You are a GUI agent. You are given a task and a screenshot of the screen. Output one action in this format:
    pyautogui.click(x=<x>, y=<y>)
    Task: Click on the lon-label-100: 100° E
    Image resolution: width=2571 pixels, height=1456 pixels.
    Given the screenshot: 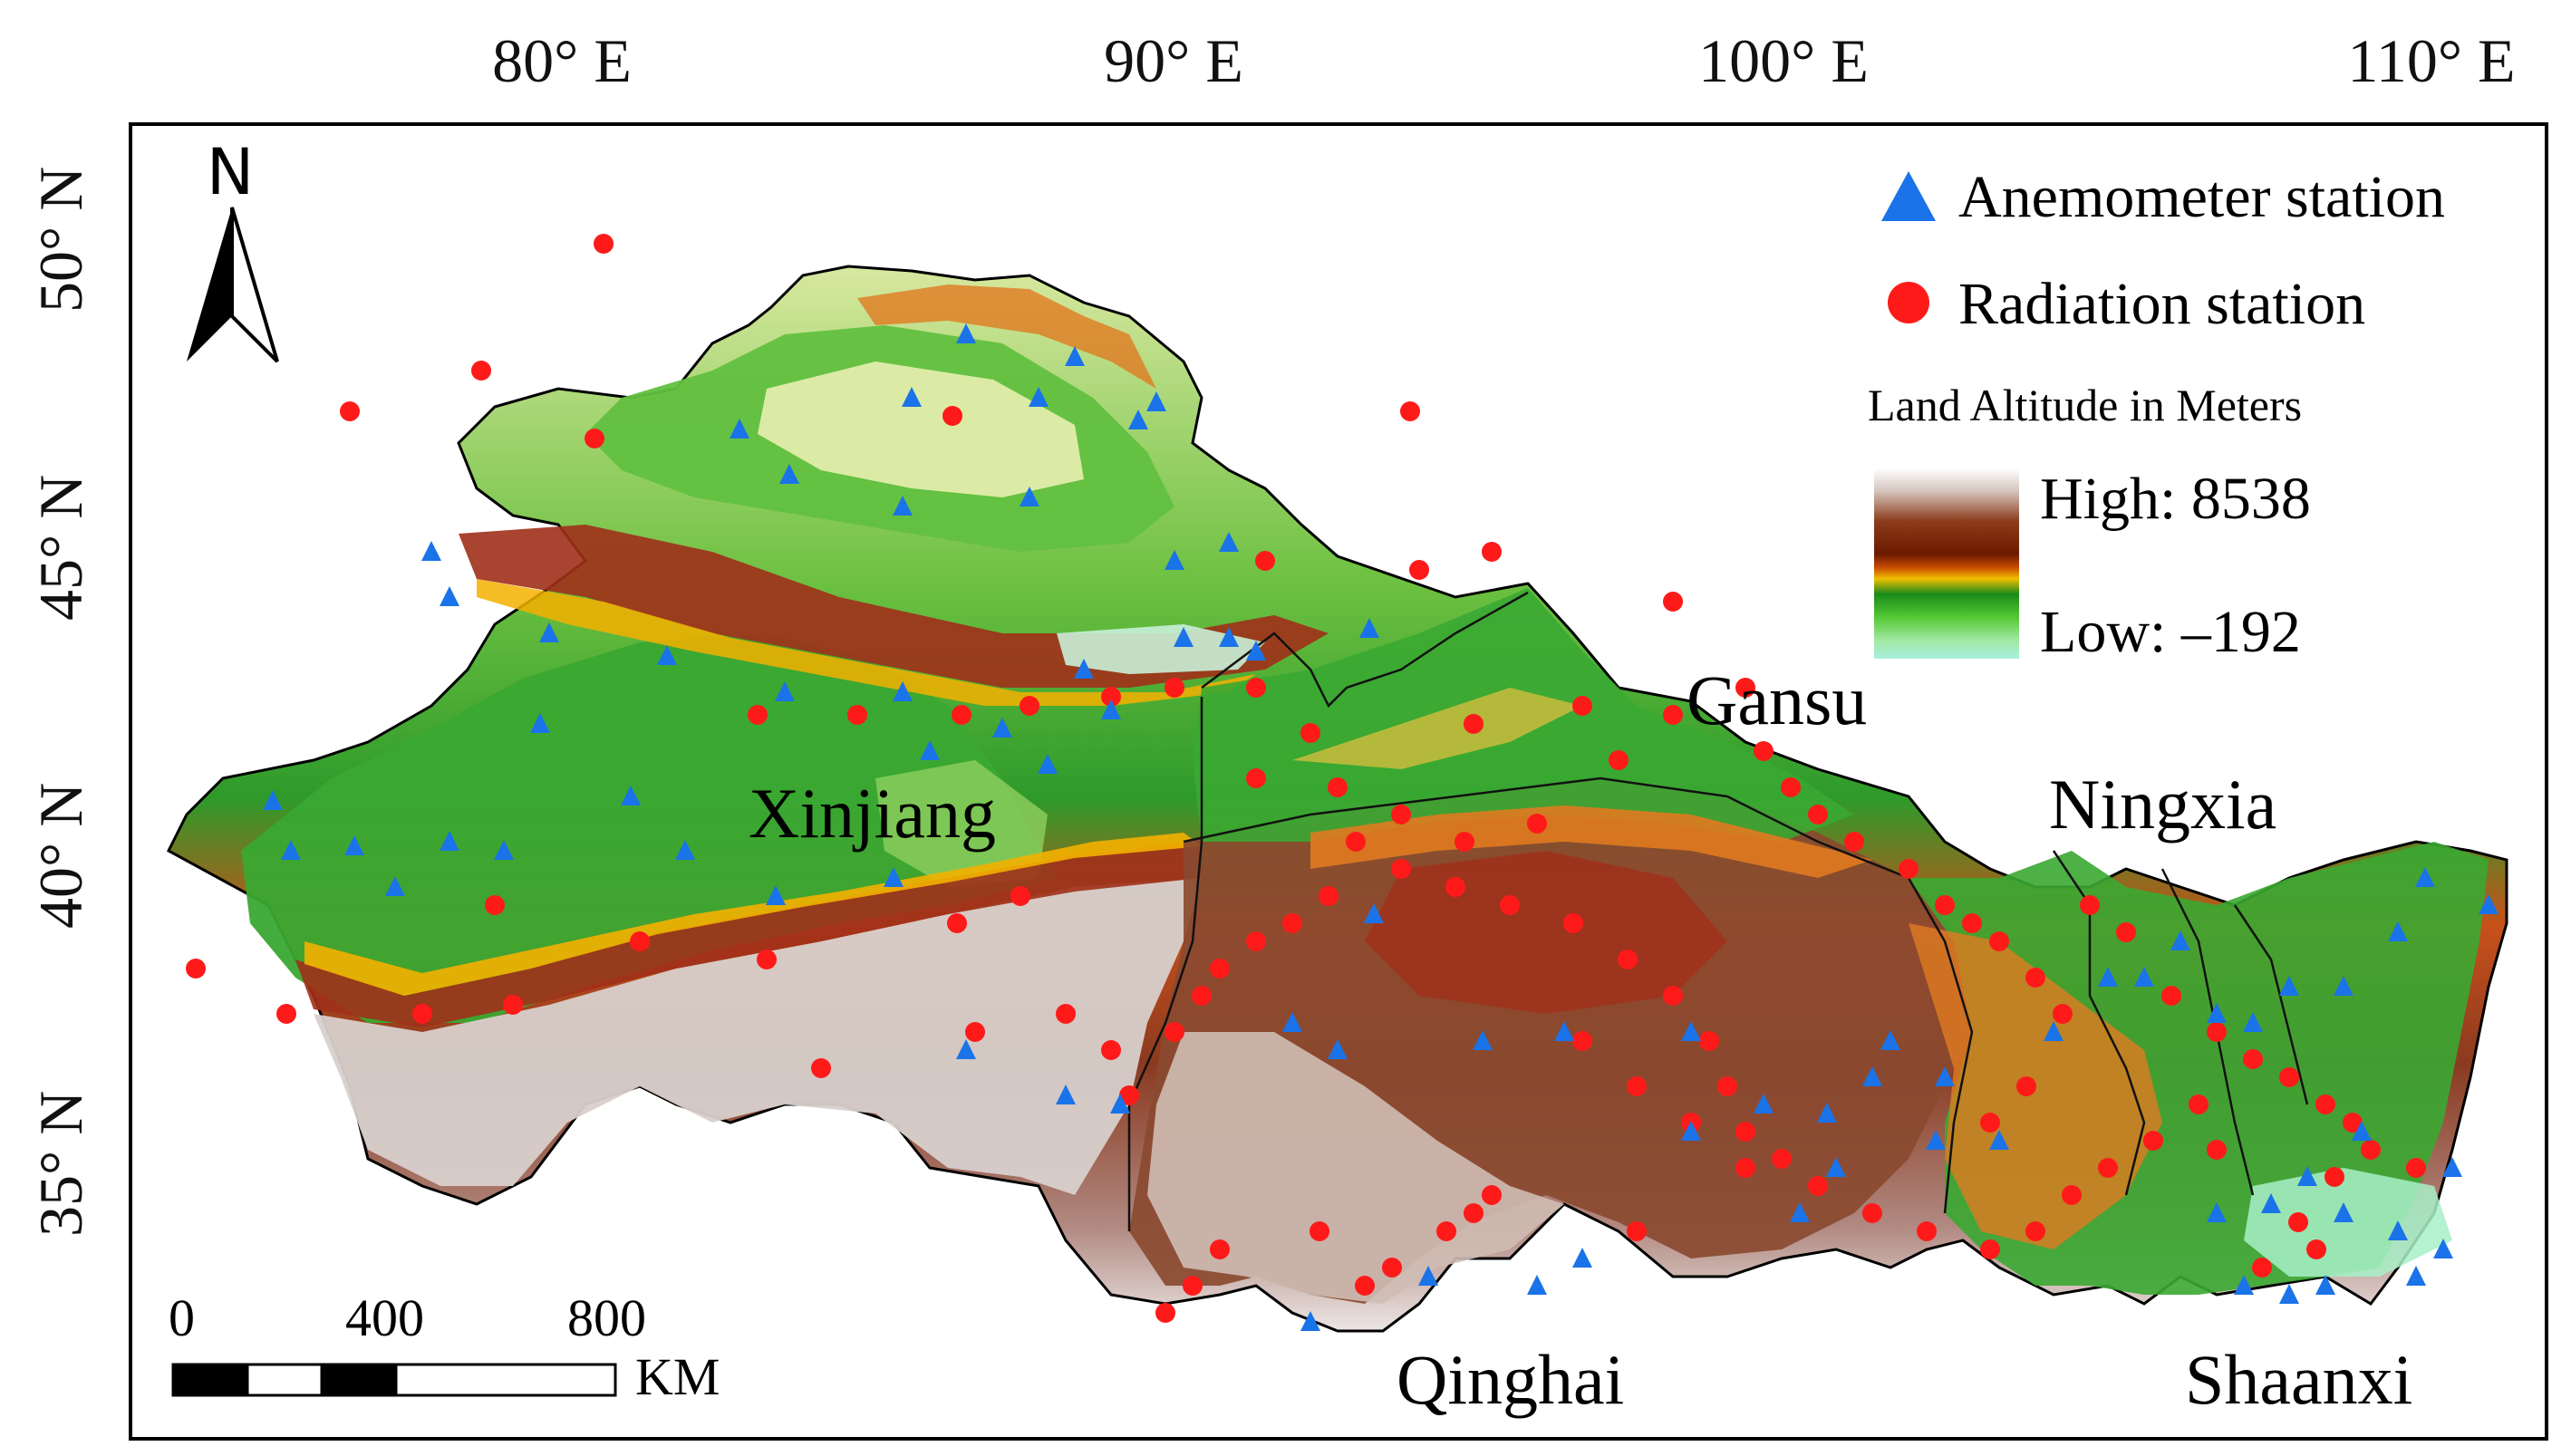 What is the action you would take?
    pyautogui.click(x=1784, y=60)
    